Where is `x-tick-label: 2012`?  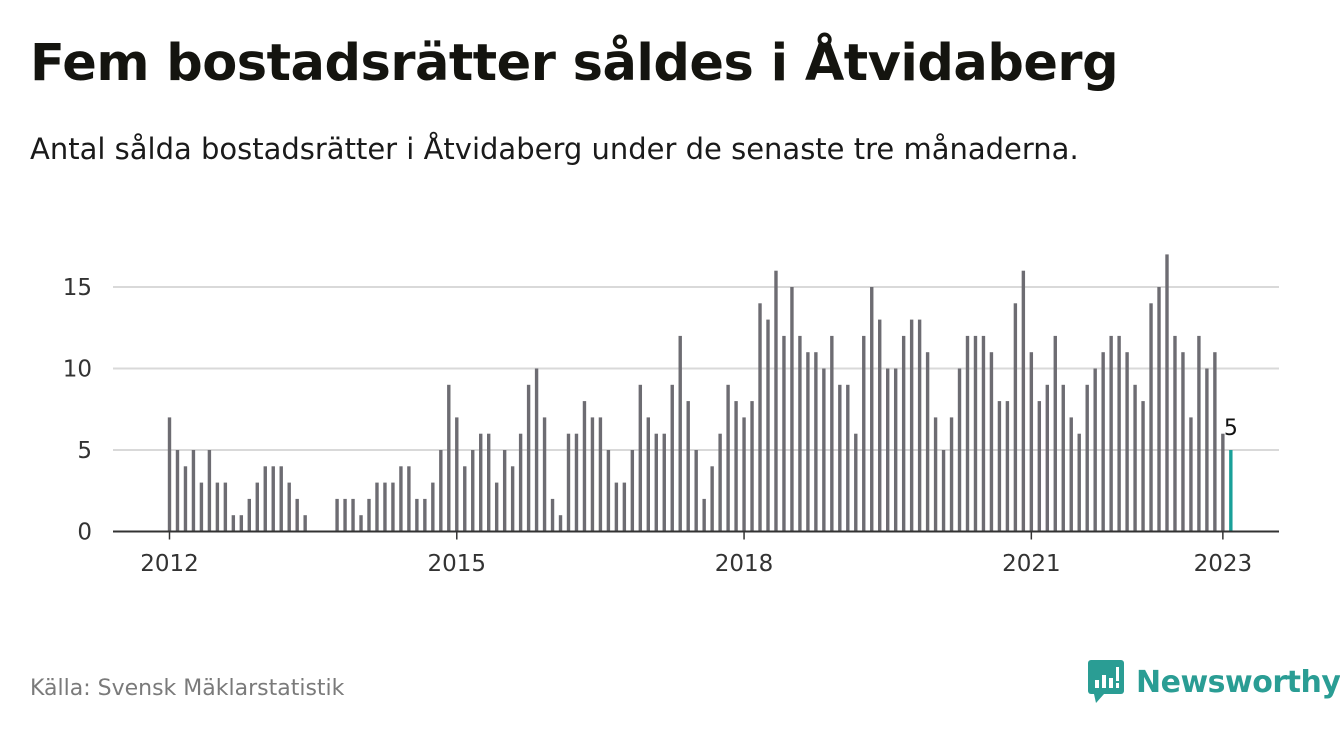 x-tick-label: 2012 is located at coordinates (169, 564).